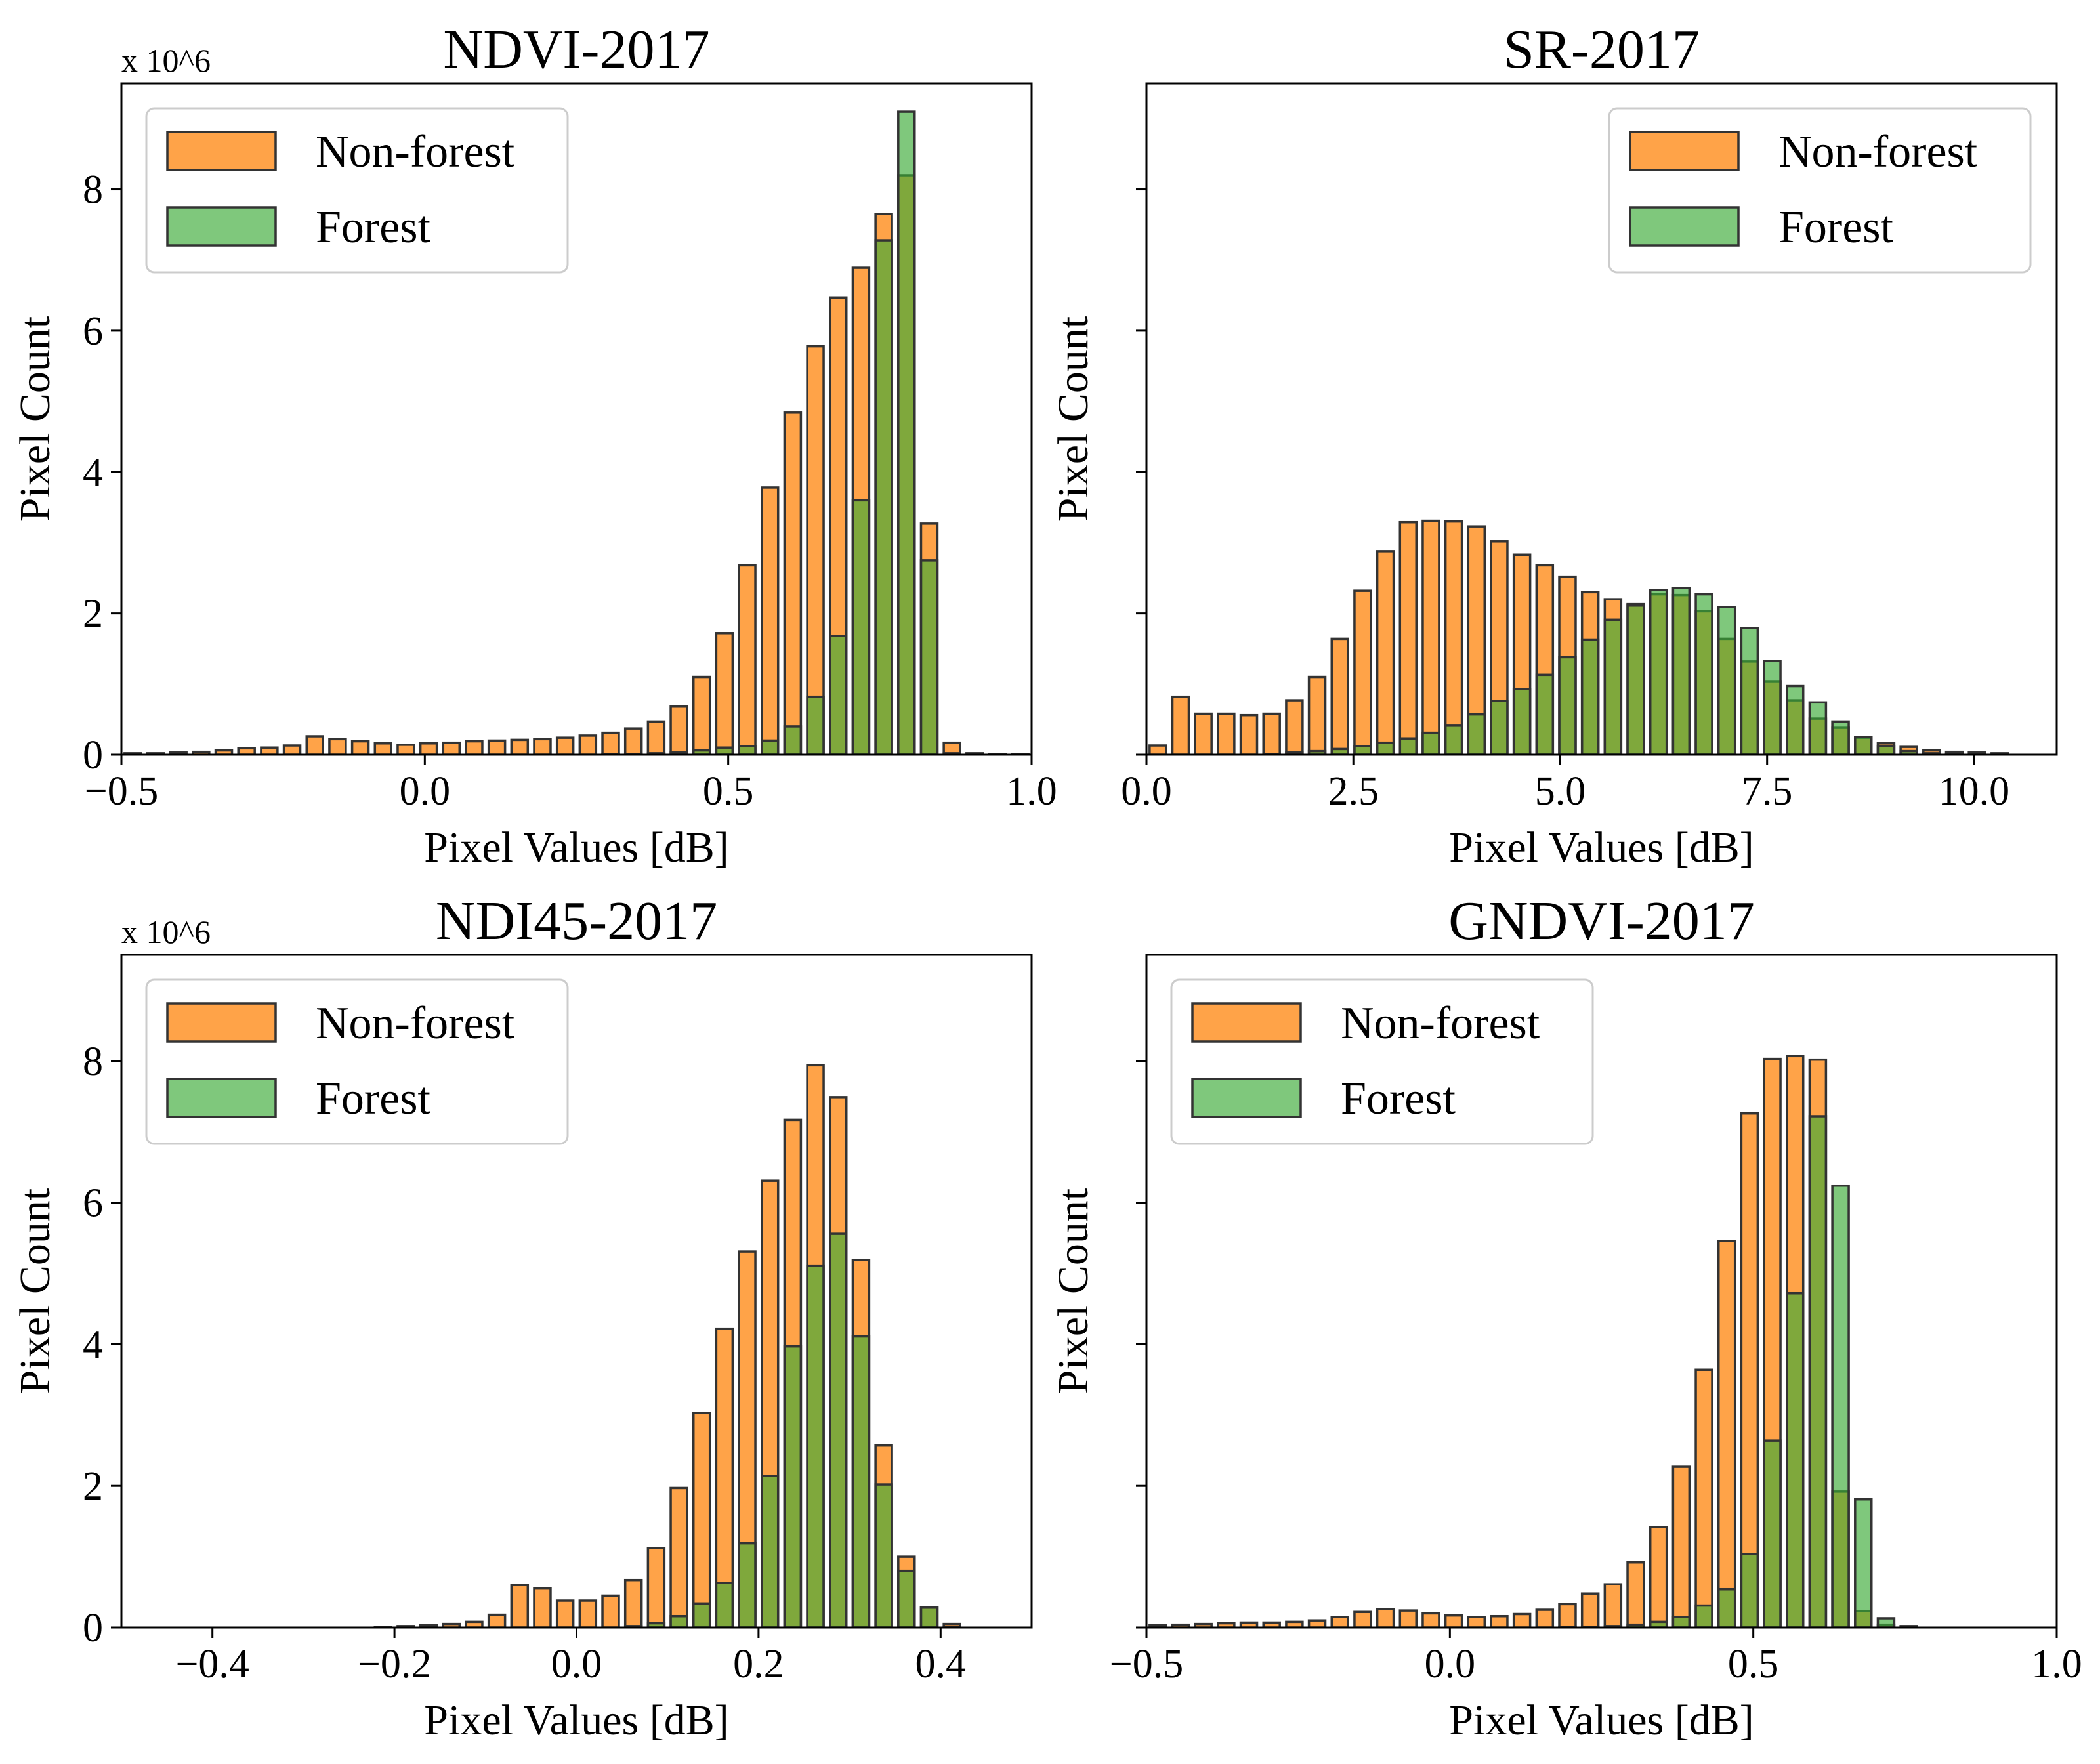 The height and width of the screenshot is (1764, 2100). I want to click on x-tick-label: −0.5, so click(1146, 1664).